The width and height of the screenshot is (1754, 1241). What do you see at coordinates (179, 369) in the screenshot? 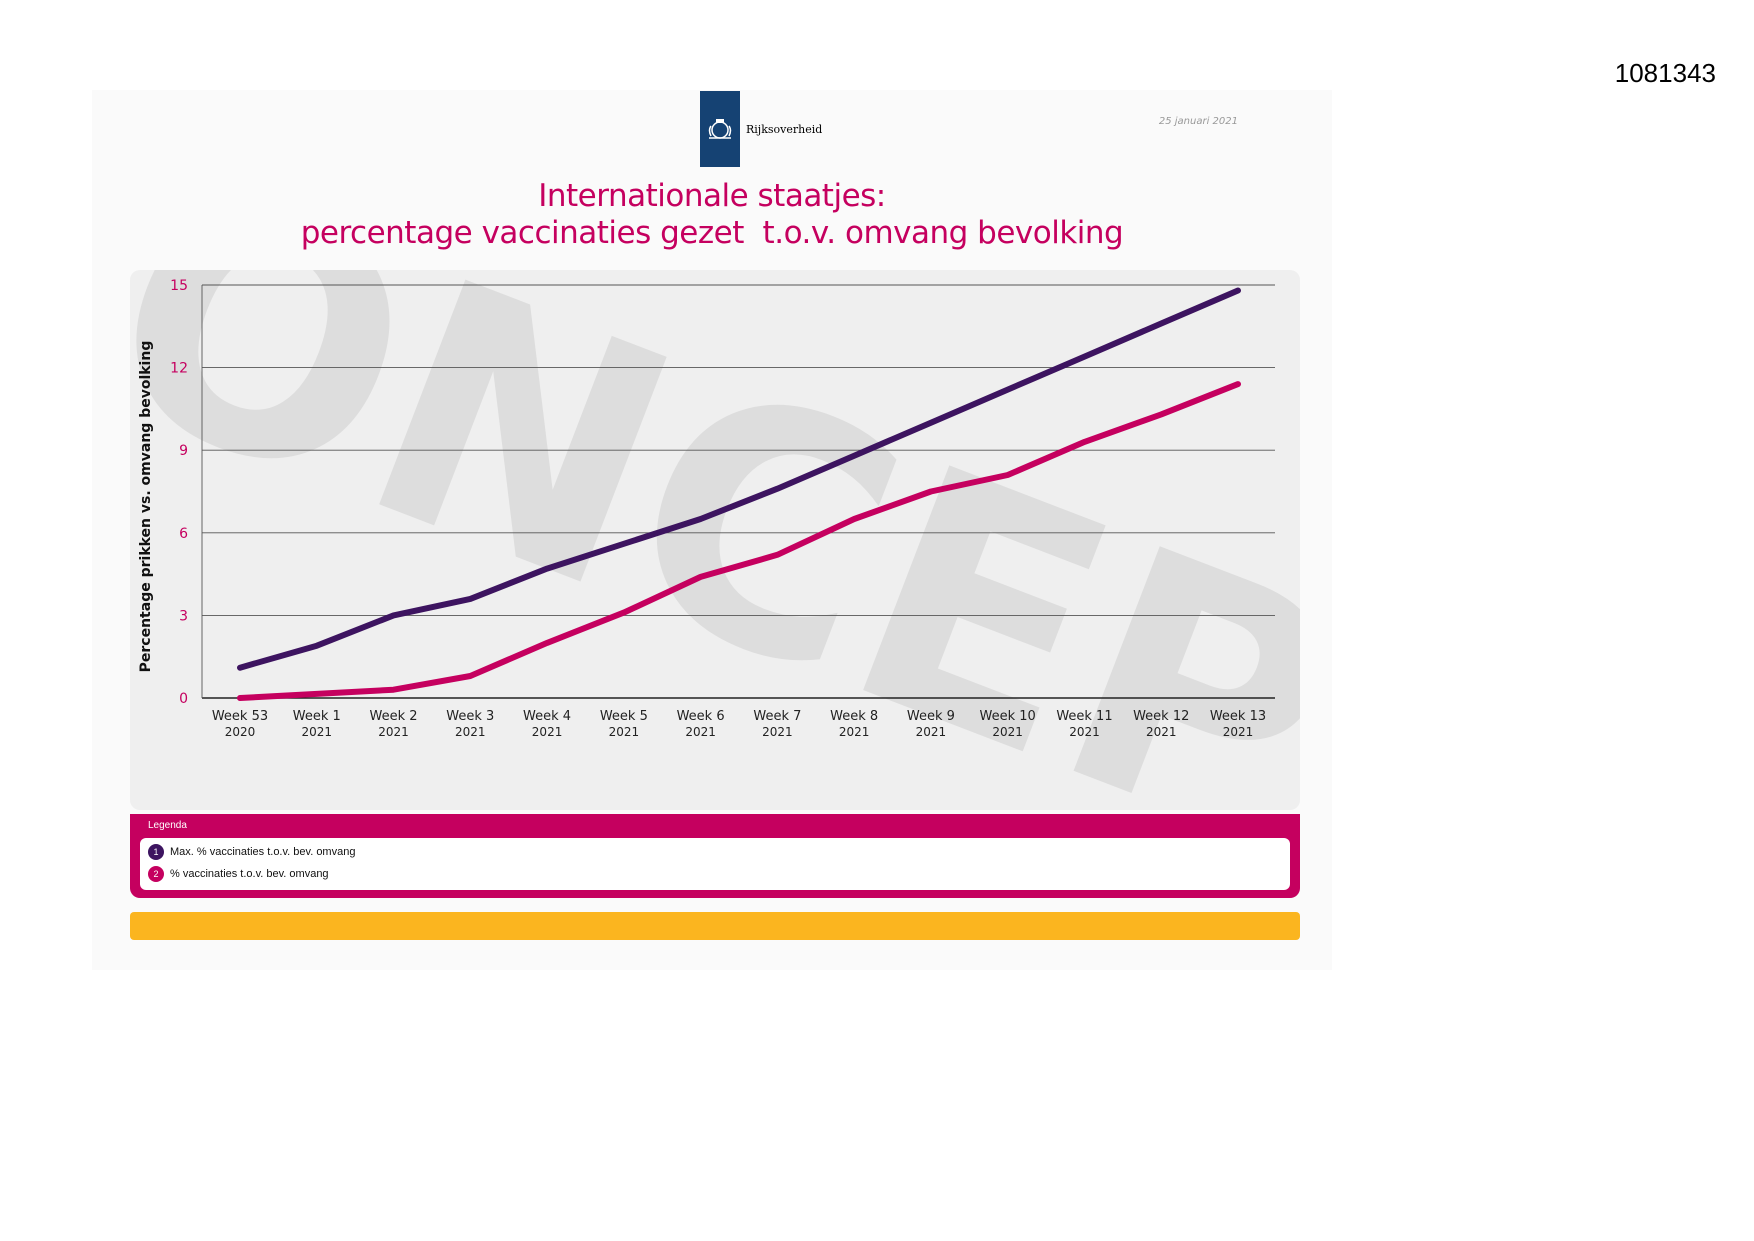
I see `y-tick-label: 12` at bounding box center [179, 369].